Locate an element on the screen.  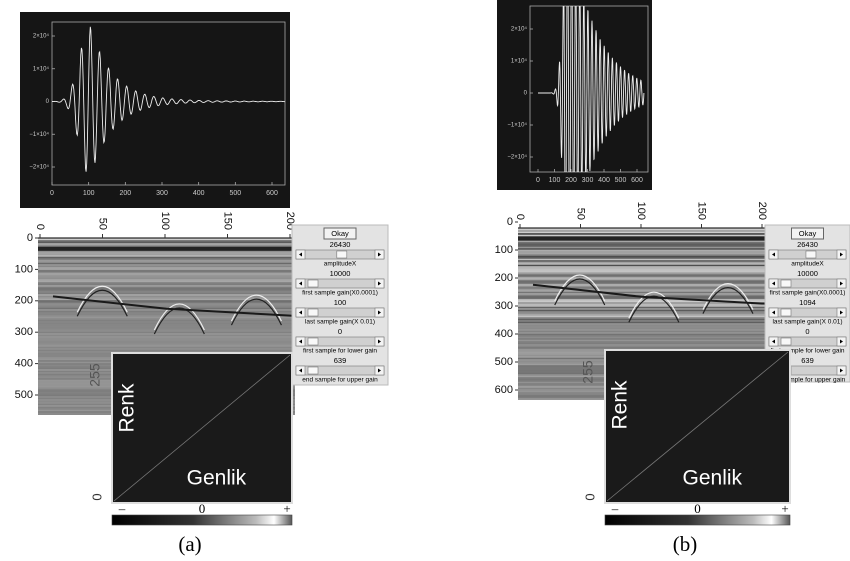
colormap-y-title: Renk is located at coordinates (127, 408).